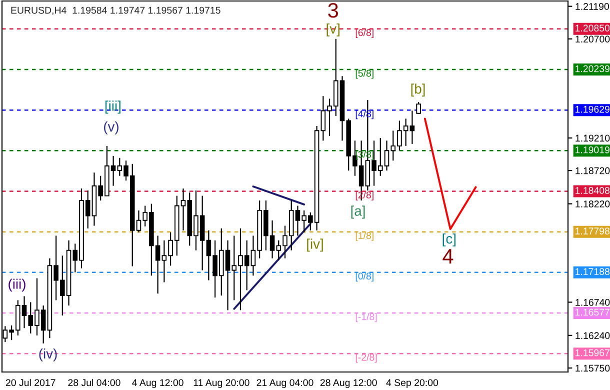 The height and width of the screenshot is (390, 610). I want to click on y-tick-label: 1.18220, so click(593, 204).